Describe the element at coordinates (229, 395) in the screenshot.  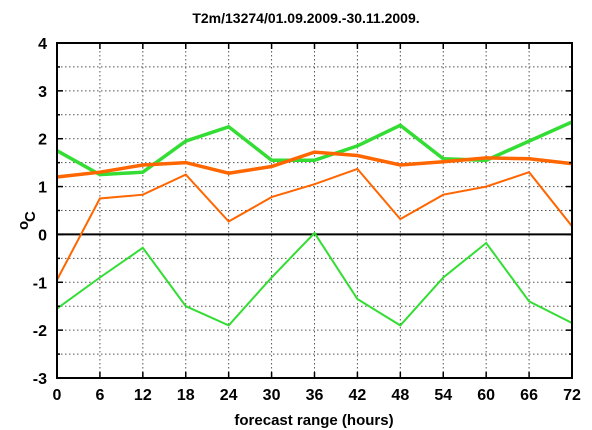
I see `x-tick-label: 24` at that location.